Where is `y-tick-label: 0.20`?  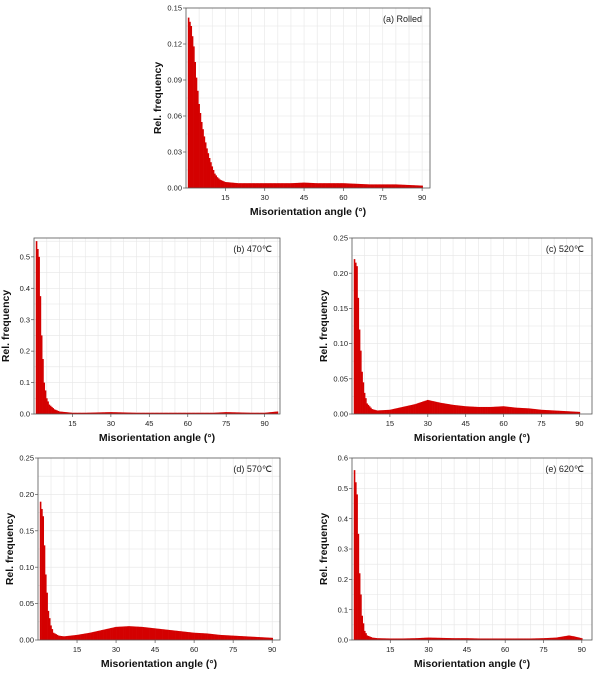 y-tick-label: 0.20 is located at coordinates (26, 494).